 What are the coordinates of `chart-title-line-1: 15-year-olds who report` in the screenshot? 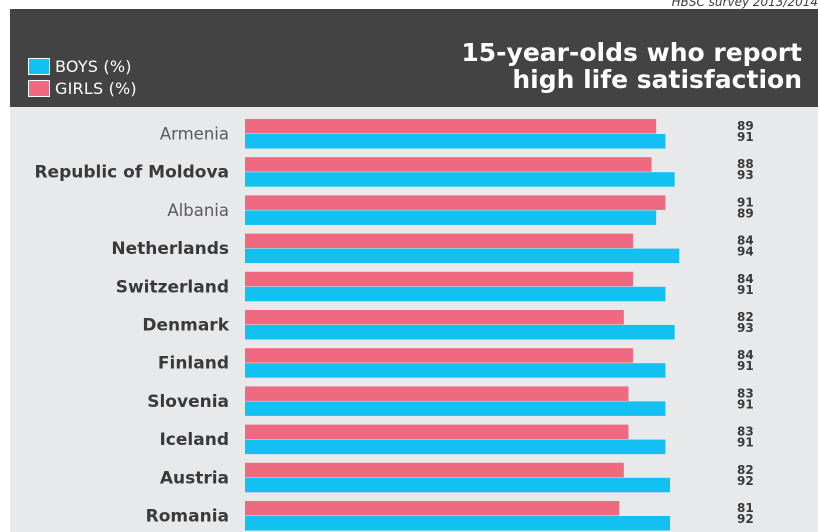 It's located at (631, 52).